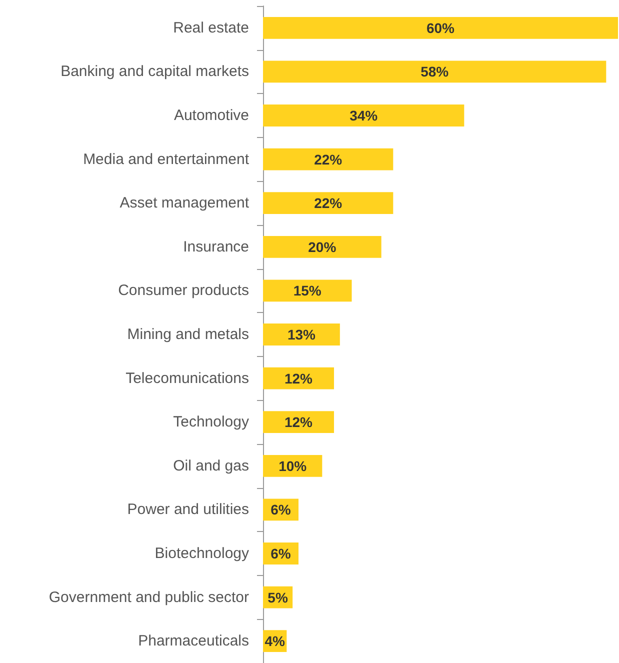 The width and height of the screenshot is (619, 663). Describe the element at coordinates (293, 466) in the screenshot. I see `data-label: 10%` at that location.